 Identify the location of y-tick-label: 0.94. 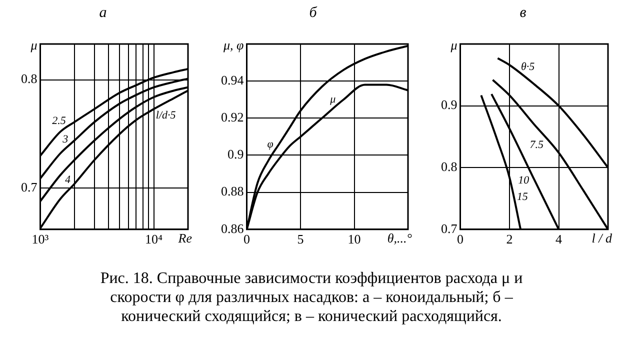
(232, 80).